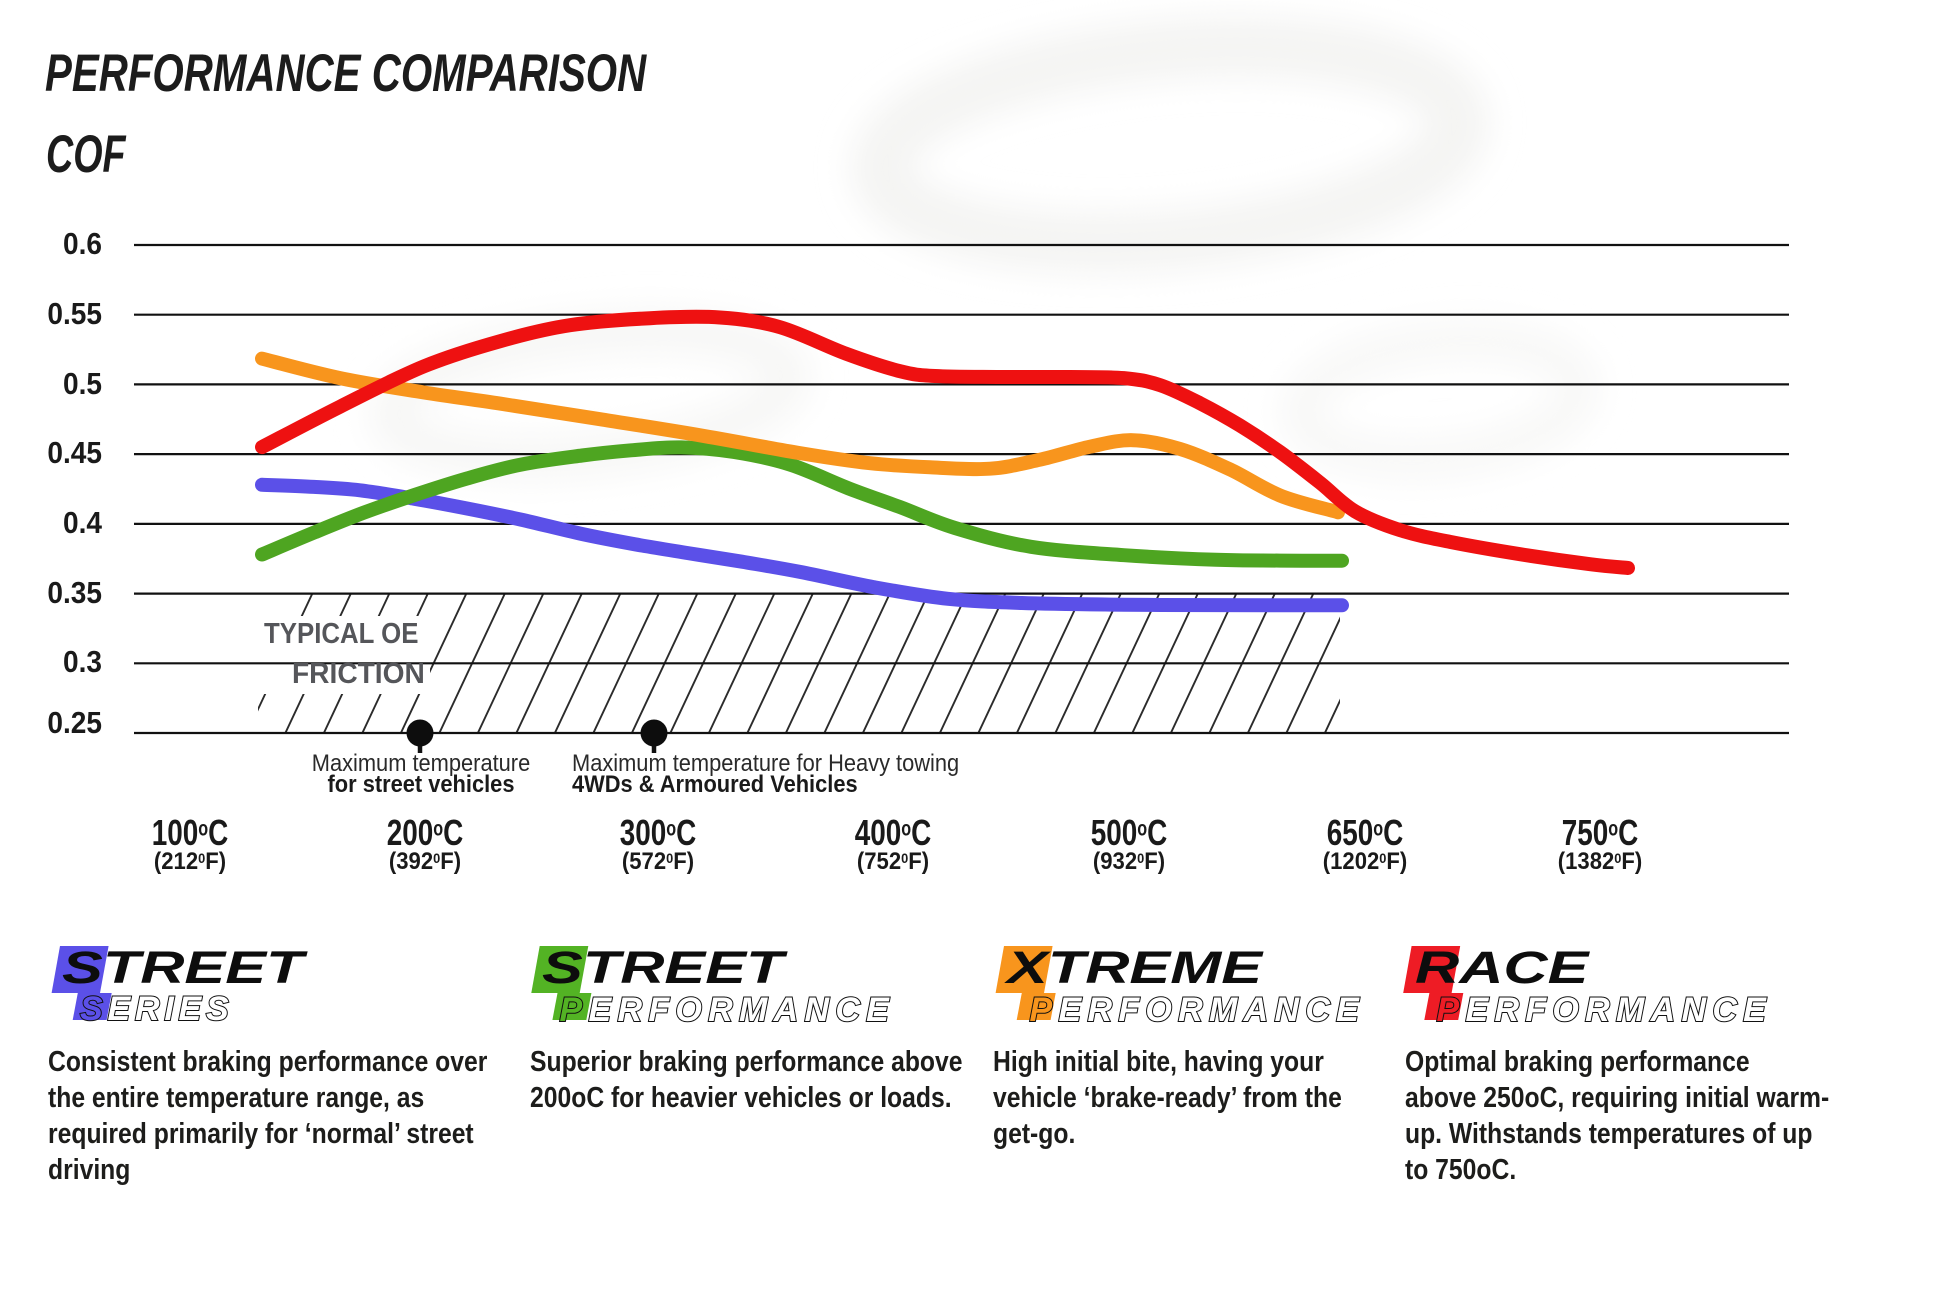  Describe the element at coordinates (157, 1009) in the screenshot. I see `svg-text: SERIES` at that location.